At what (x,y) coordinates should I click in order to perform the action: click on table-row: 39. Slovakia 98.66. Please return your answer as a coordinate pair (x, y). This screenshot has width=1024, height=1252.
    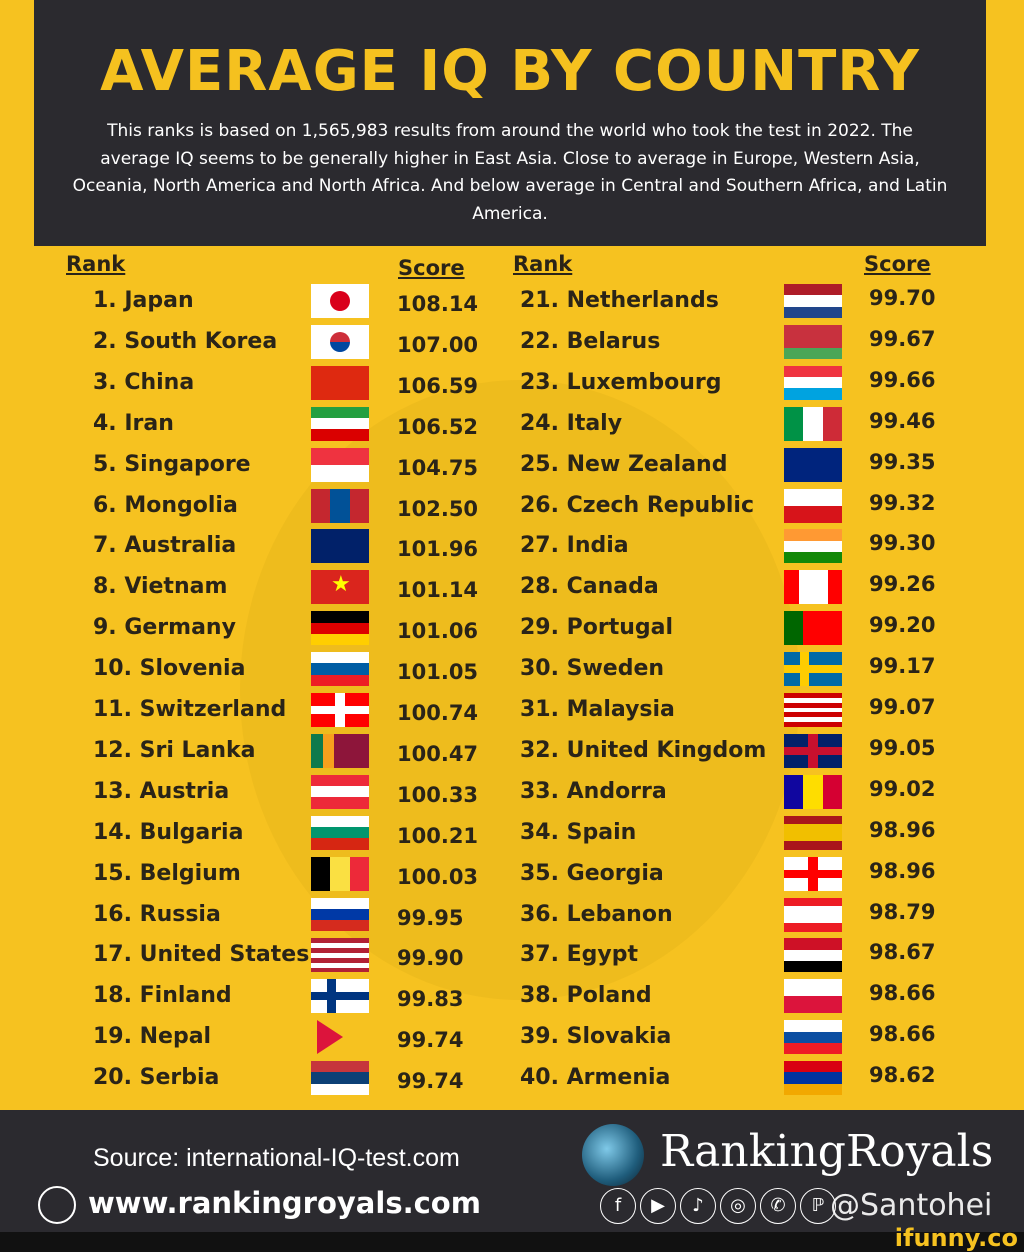
    Looking at the image, I should click on (730, 1038).